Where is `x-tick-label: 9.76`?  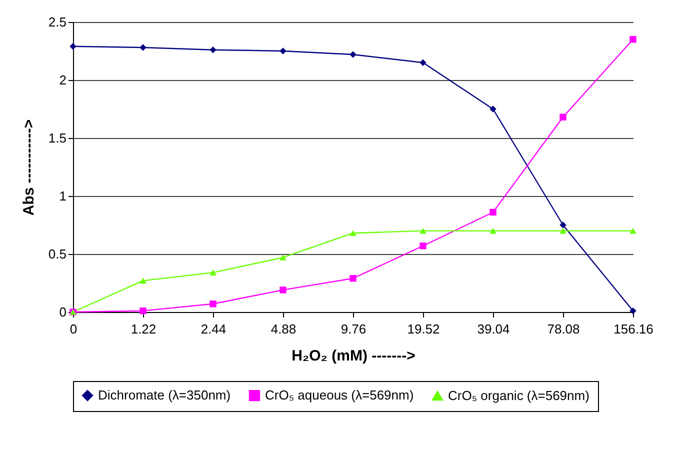 x-tick-label: 9.76 is located at coordinates (353, 329).